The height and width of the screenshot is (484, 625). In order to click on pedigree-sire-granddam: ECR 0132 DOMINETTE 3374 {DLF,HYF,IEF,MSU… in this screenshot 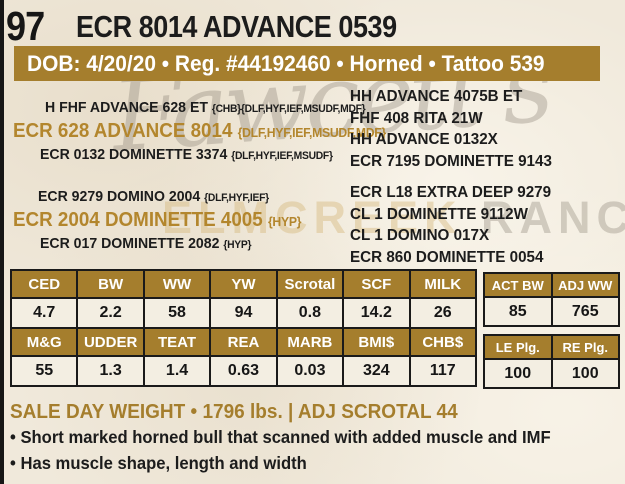, I will do `click(195, 154)`.